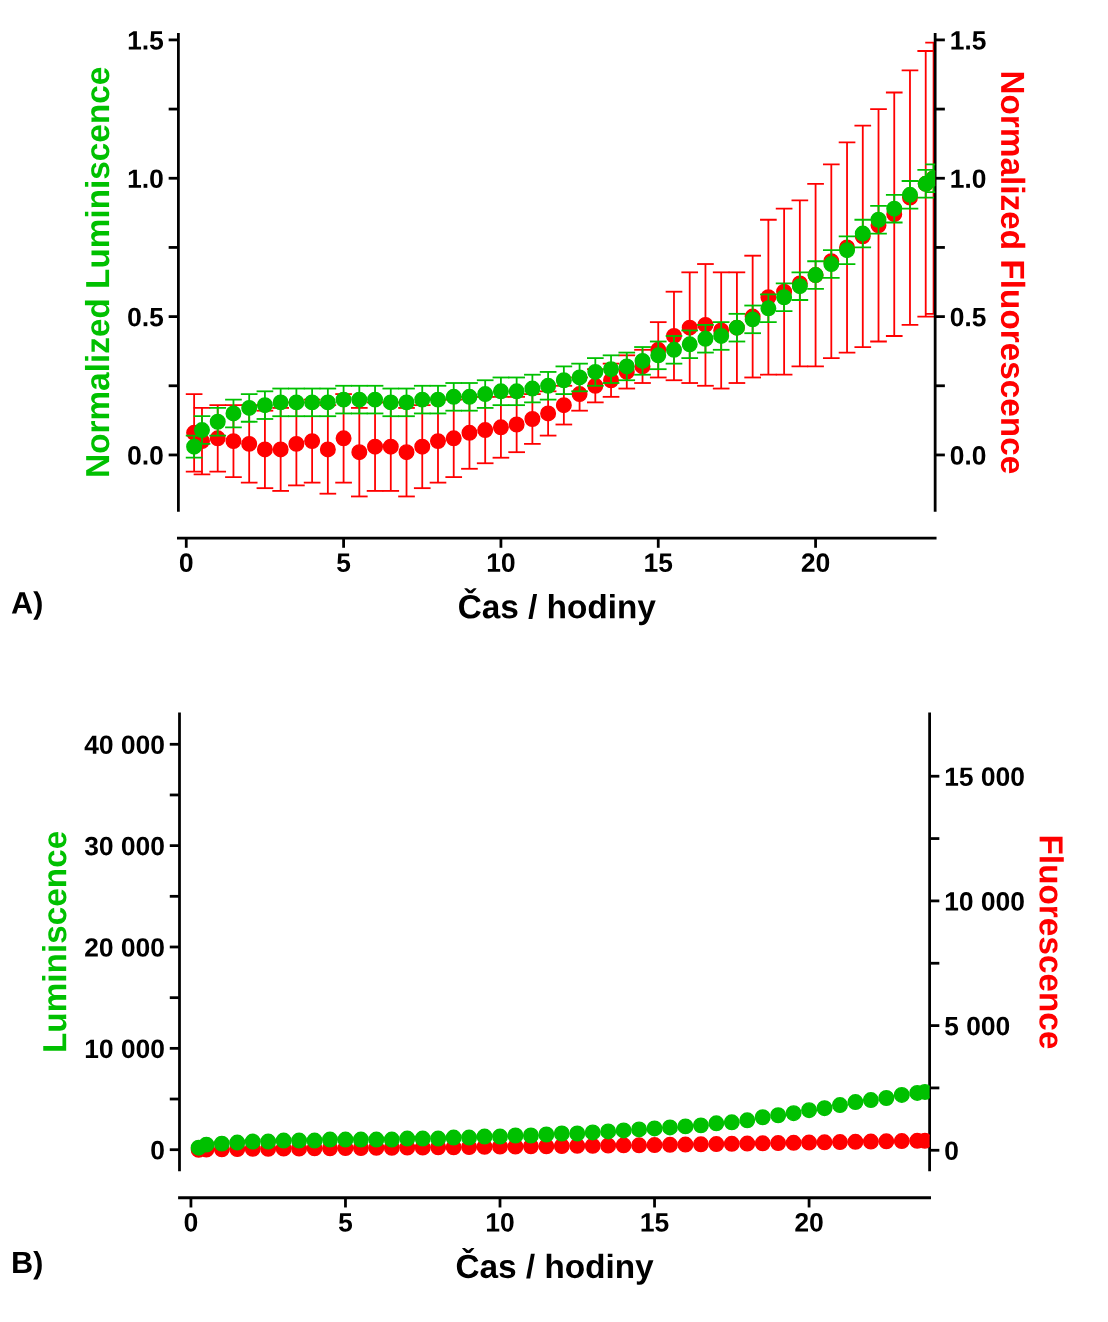  Describe the element at coordinates (97, 271) in the screenshot. I see `y-axis-title: Normalized Luminiscence` at that location.